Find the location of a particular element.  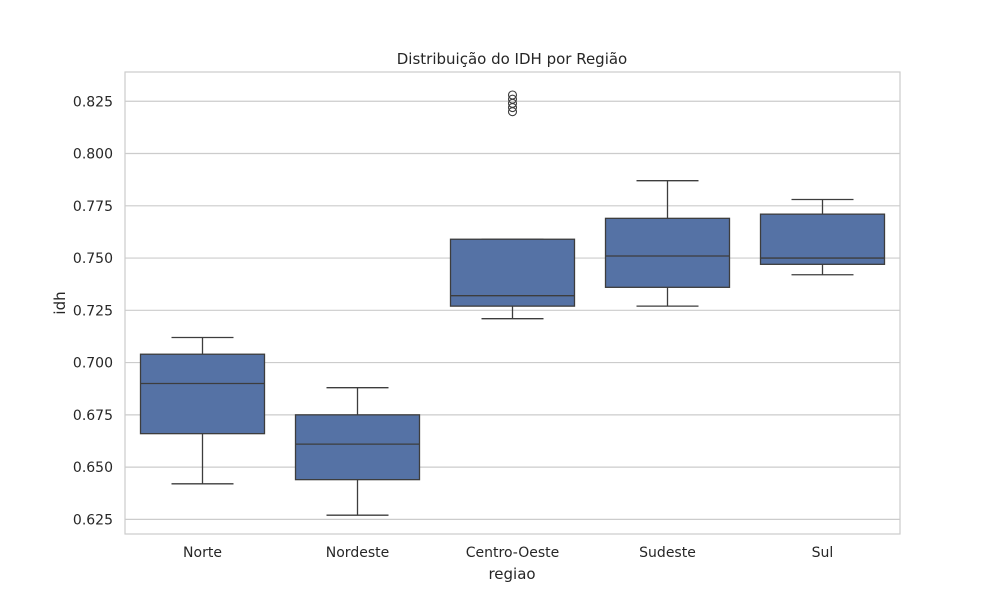

chart-title: Distribuição do IDH por Região is located at coordinates (512, 59).